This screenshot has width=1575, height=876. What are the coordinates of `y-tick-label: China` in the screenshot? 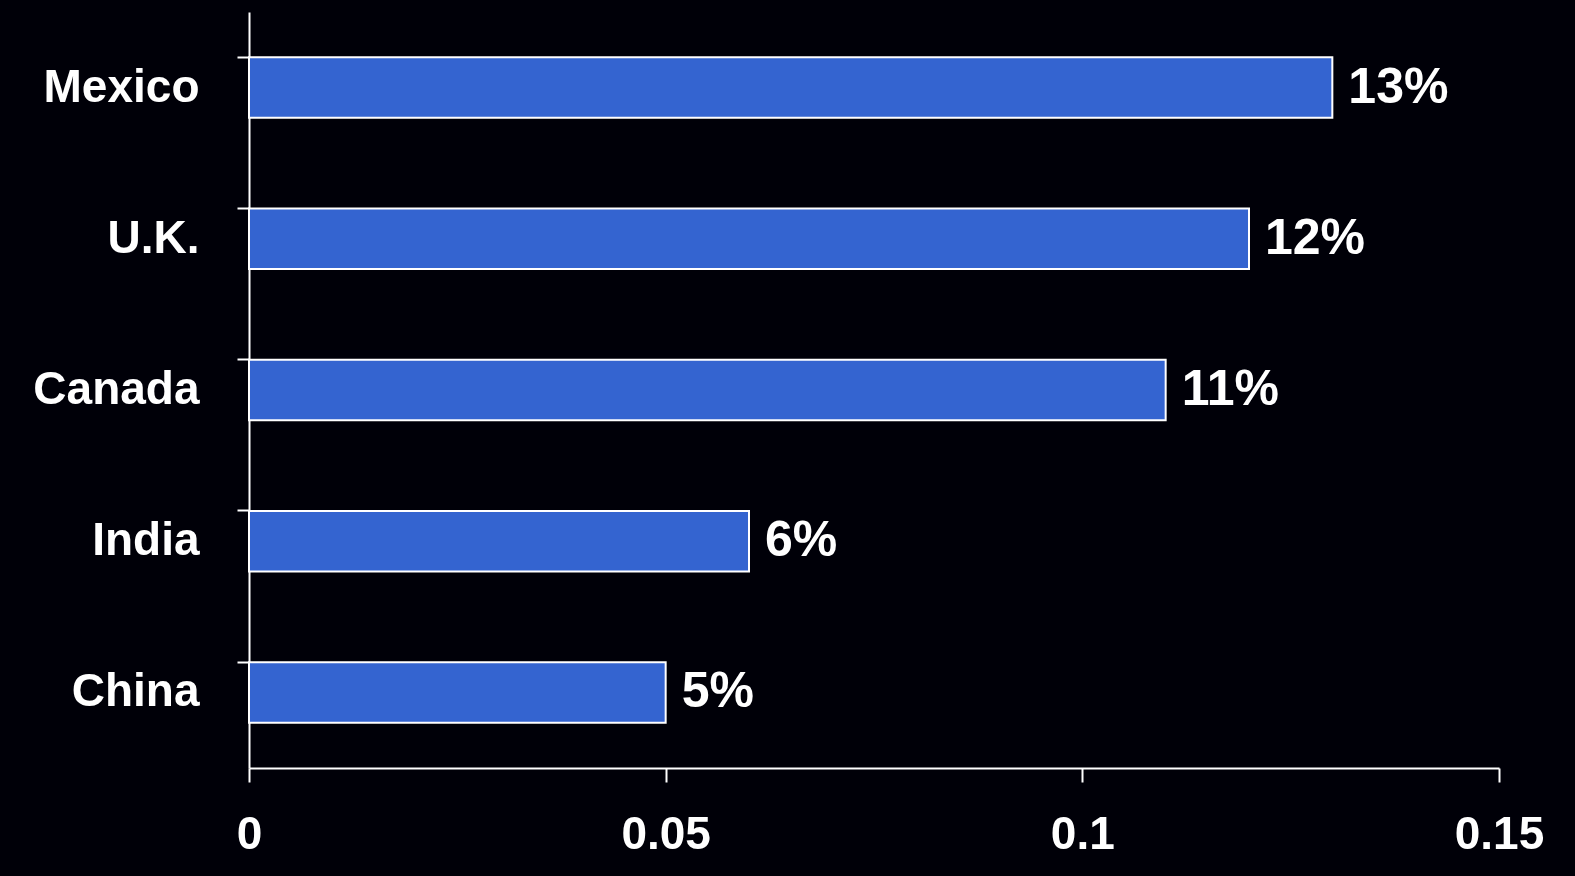 It's located at (135, 690).